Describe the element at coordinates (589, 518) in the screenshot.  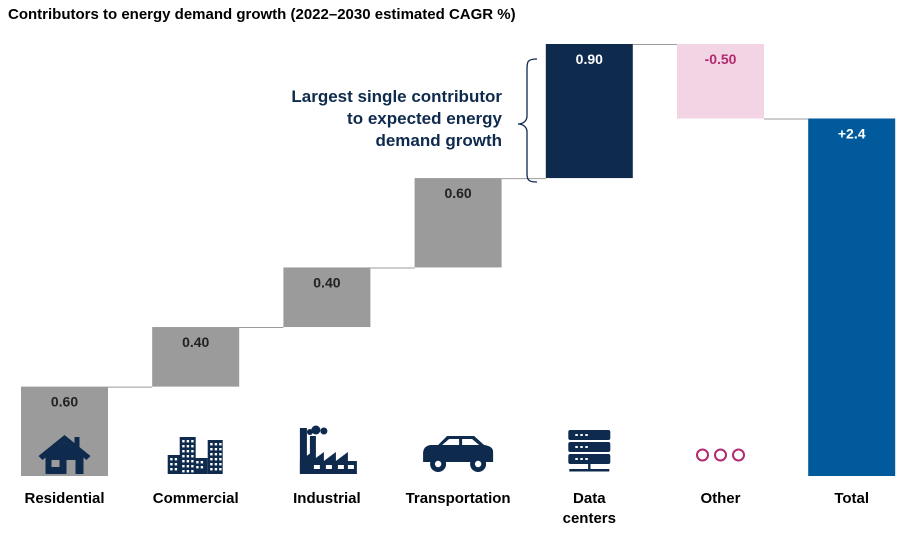
I see `category-label: centers` at that location.